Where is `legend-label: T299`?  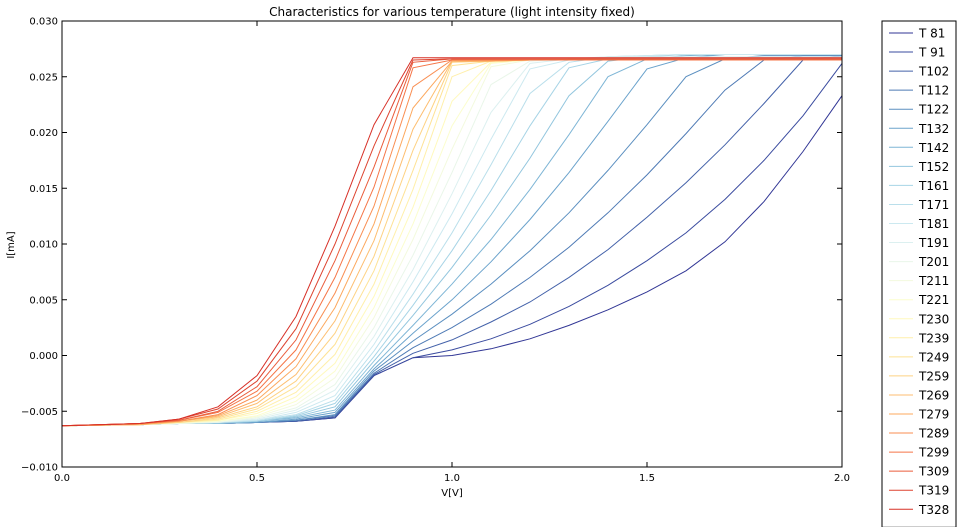 legend-label: T299 is located at coordinates (933, 453).